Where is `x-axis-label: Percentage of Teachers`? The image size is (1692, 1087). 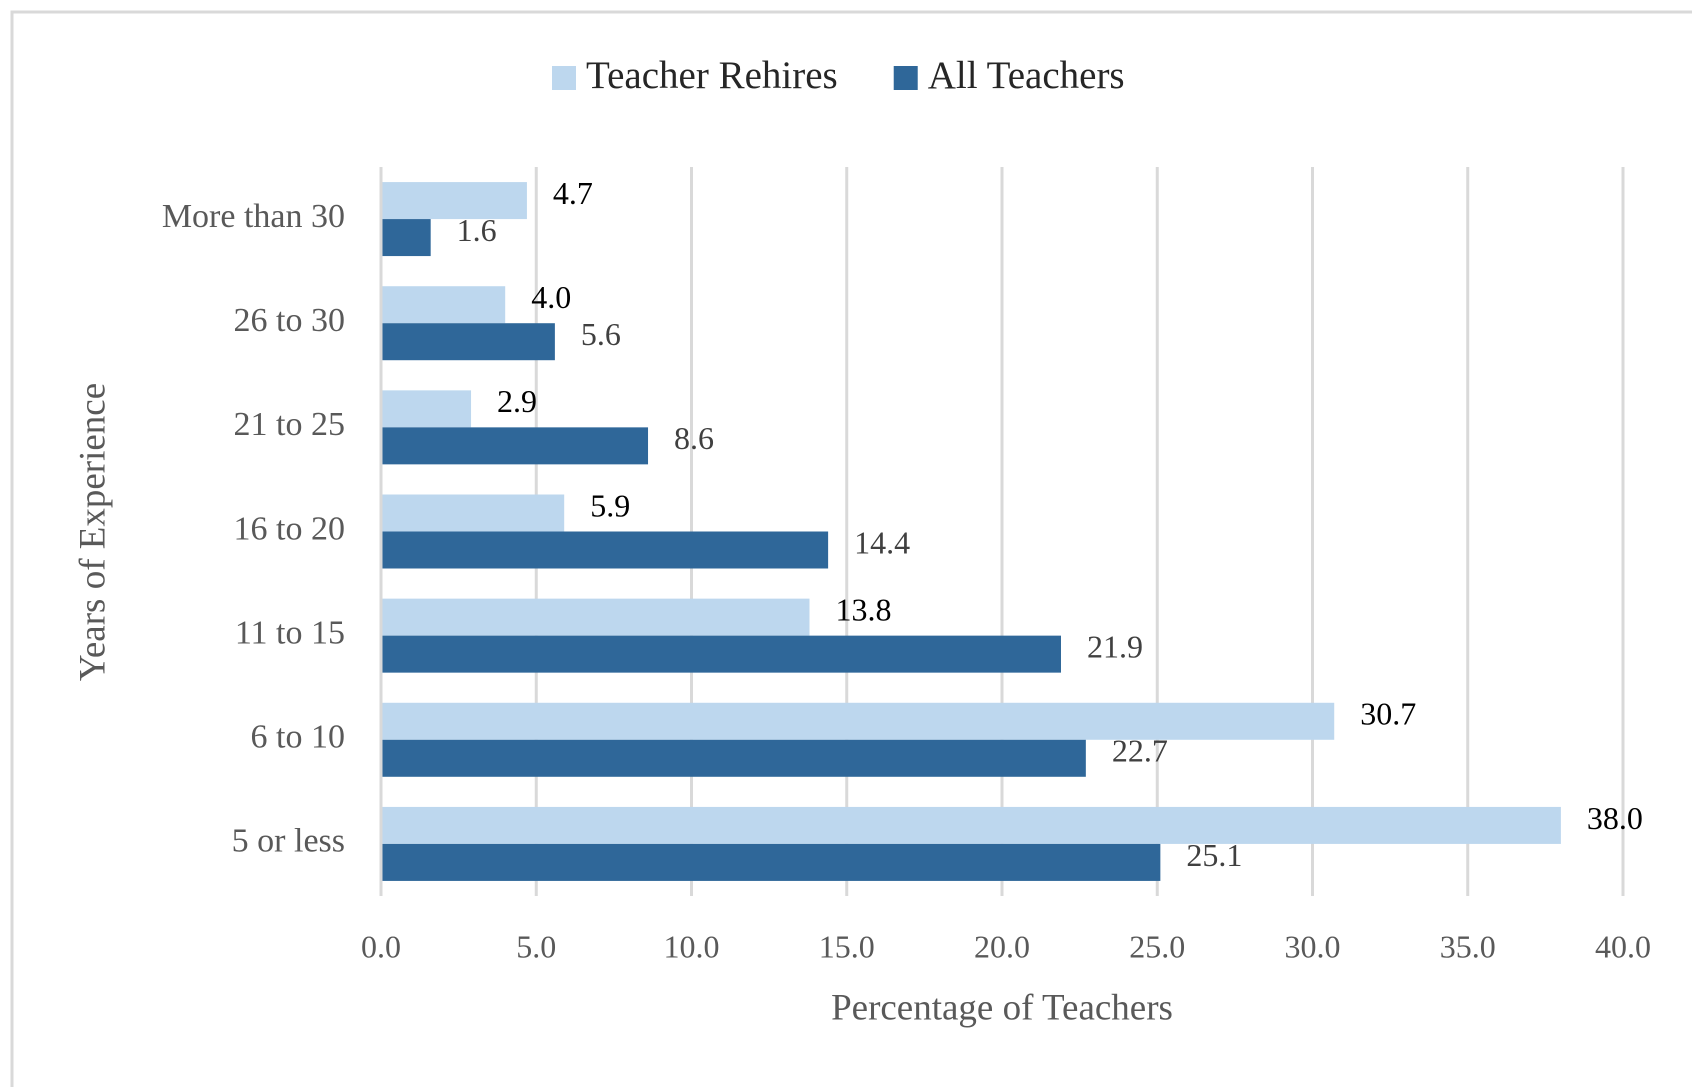 x-axis-label: Percentage of Teachers is located at coordinates (1002, 1007).